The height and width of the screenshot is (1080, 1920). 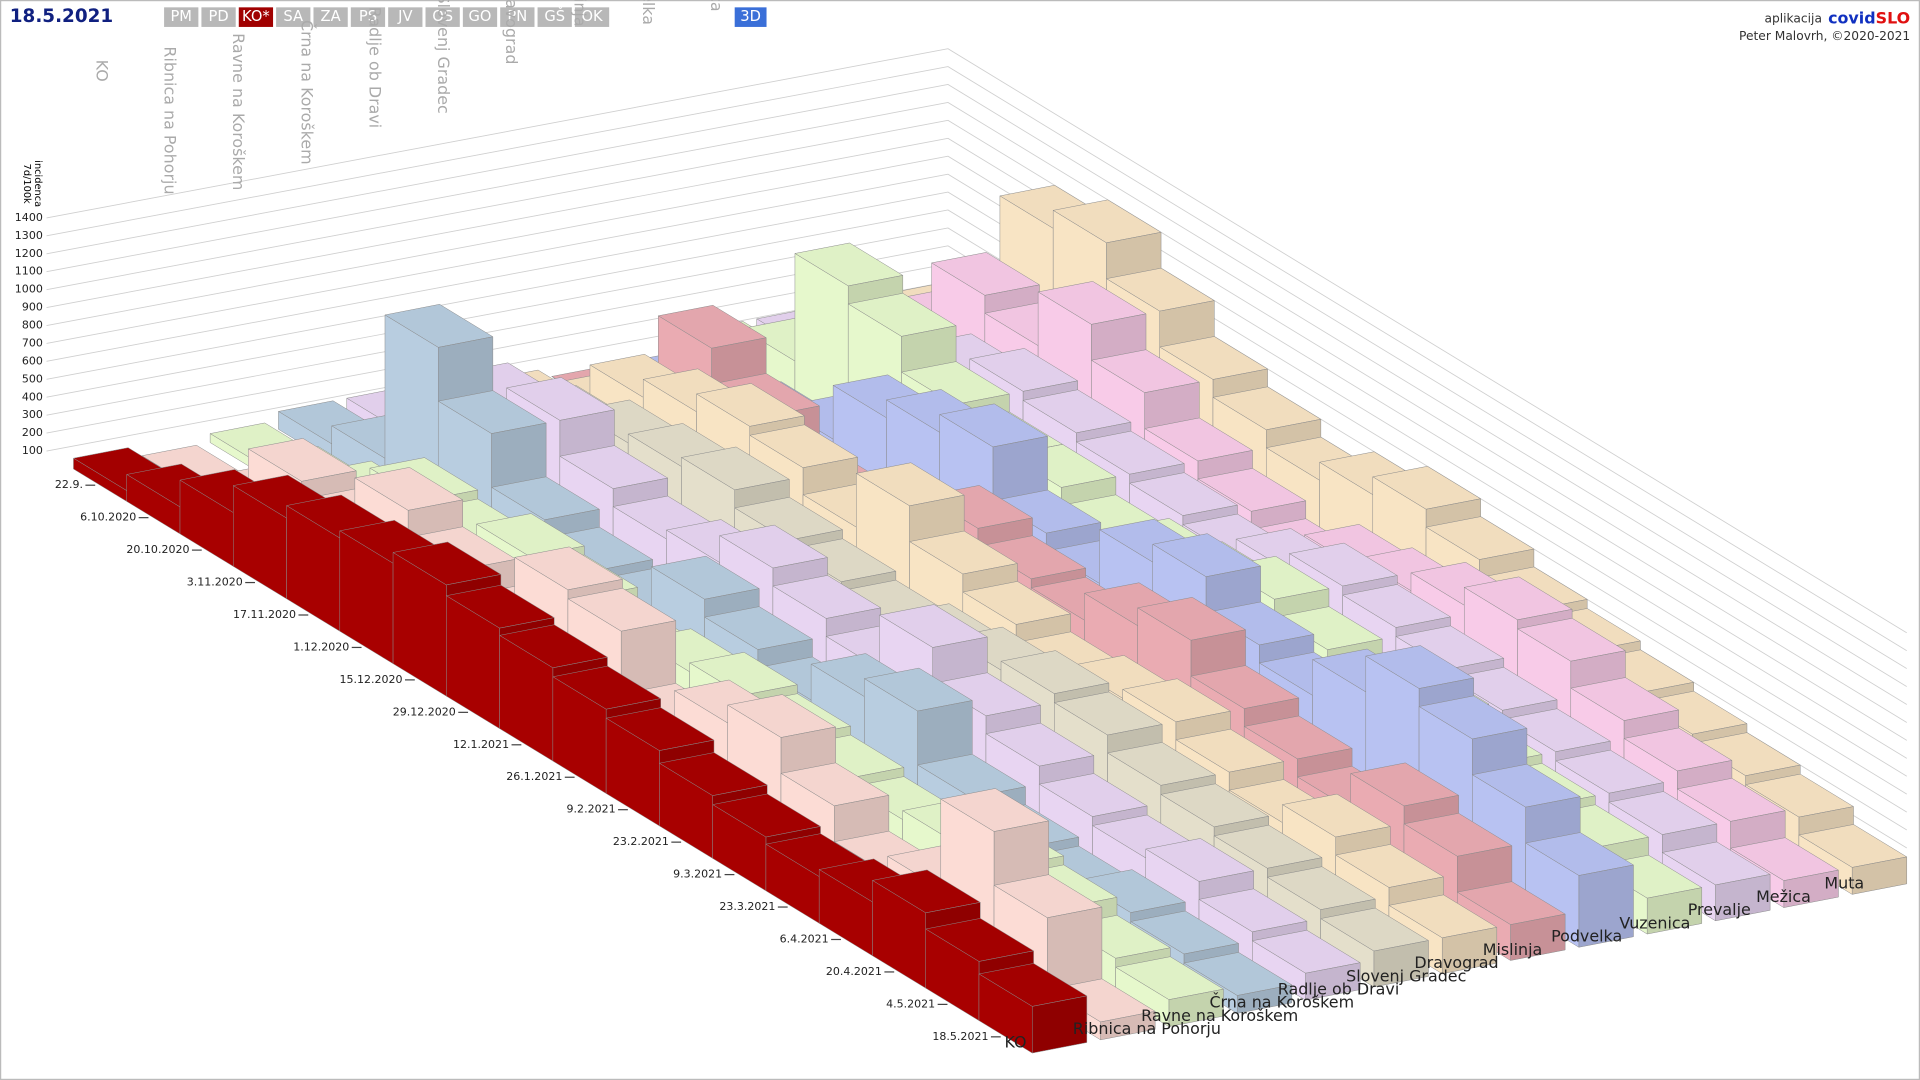 I want to click on legend-label: Ravne na Koroškem, so click(x=1219, y=1015).